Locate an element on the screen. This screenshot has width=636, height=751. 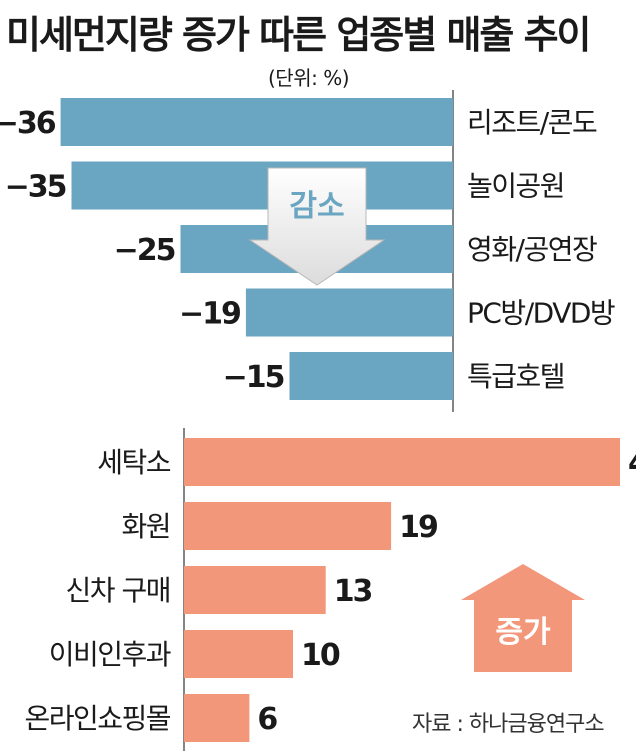
category-label: 놀이공원 is located at coordinates (515, 186).